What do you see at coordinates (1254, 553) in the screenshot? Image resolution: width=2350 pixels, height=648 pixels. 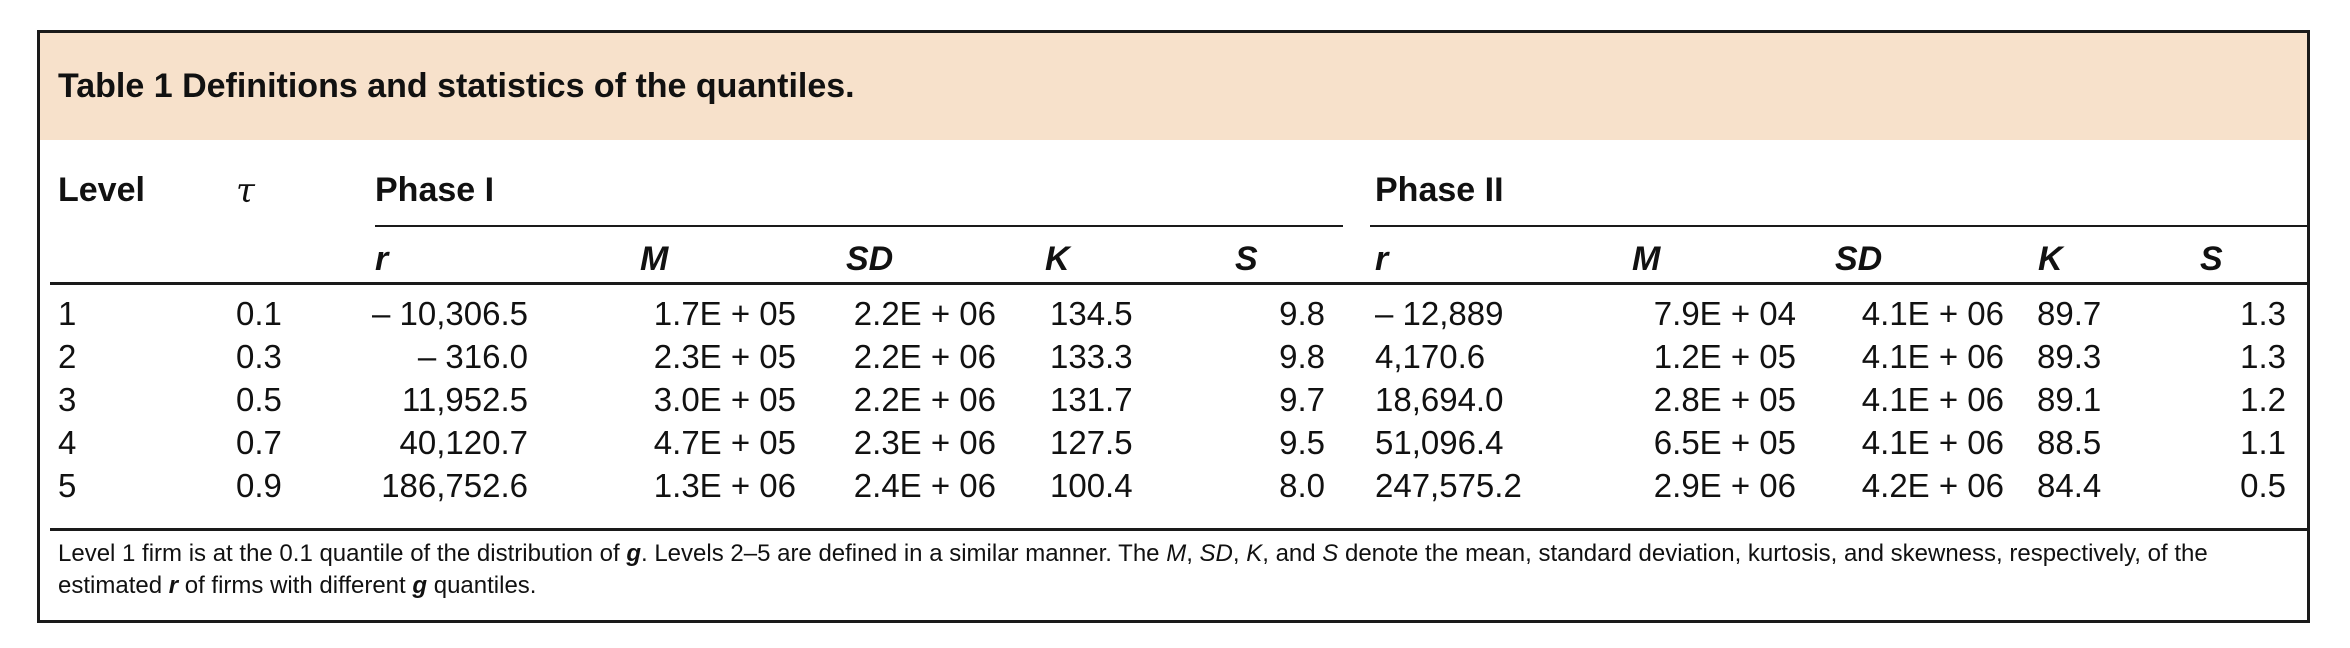 I see `footnote-var-k: K` at bounding box center [1254, 553].